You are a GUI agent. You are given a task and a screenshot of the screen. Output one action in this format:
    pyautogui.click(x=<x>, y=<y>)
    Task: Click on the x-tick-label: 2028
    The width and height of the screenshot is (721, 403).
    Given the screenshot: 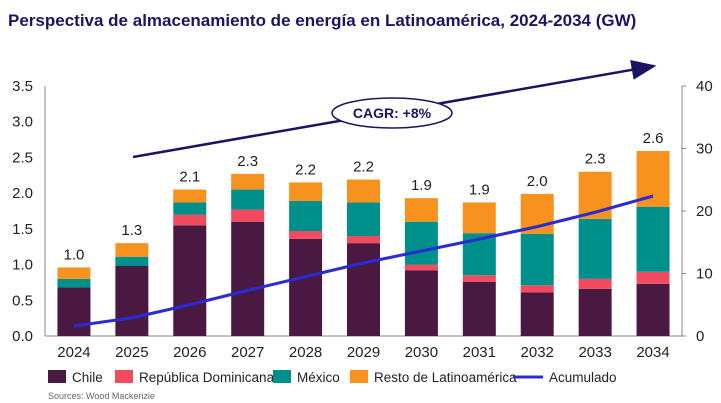 What is the action you would take?
    pyautogui.click(x=305, y=352)
    